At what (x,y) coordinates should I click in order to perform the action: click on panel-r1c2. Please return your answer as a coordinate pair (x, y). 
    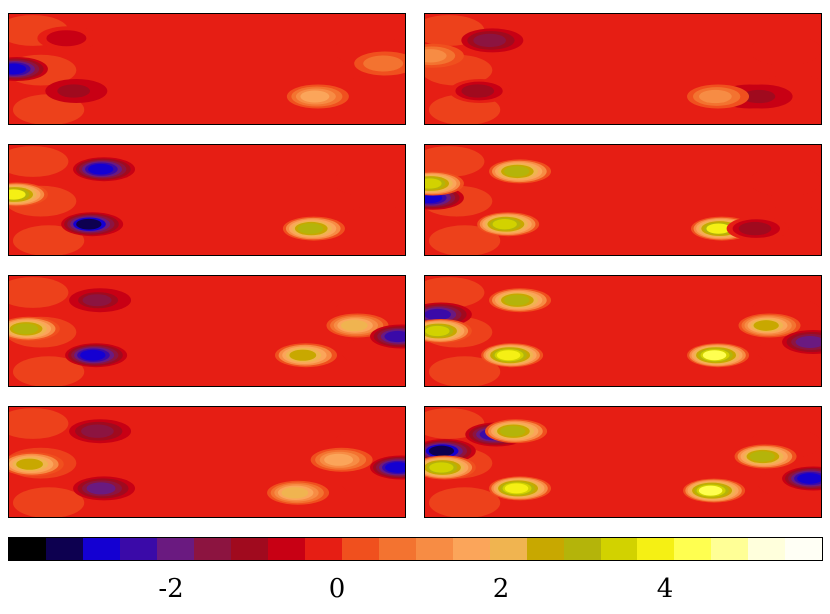
    Looking at the image, I should click on (623, 69).